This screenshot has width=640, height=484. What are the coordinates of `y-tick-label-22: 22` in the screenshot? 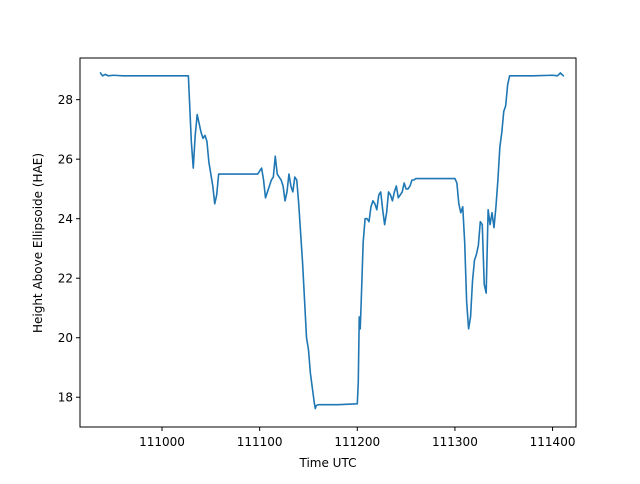 It's located at (65, 279).